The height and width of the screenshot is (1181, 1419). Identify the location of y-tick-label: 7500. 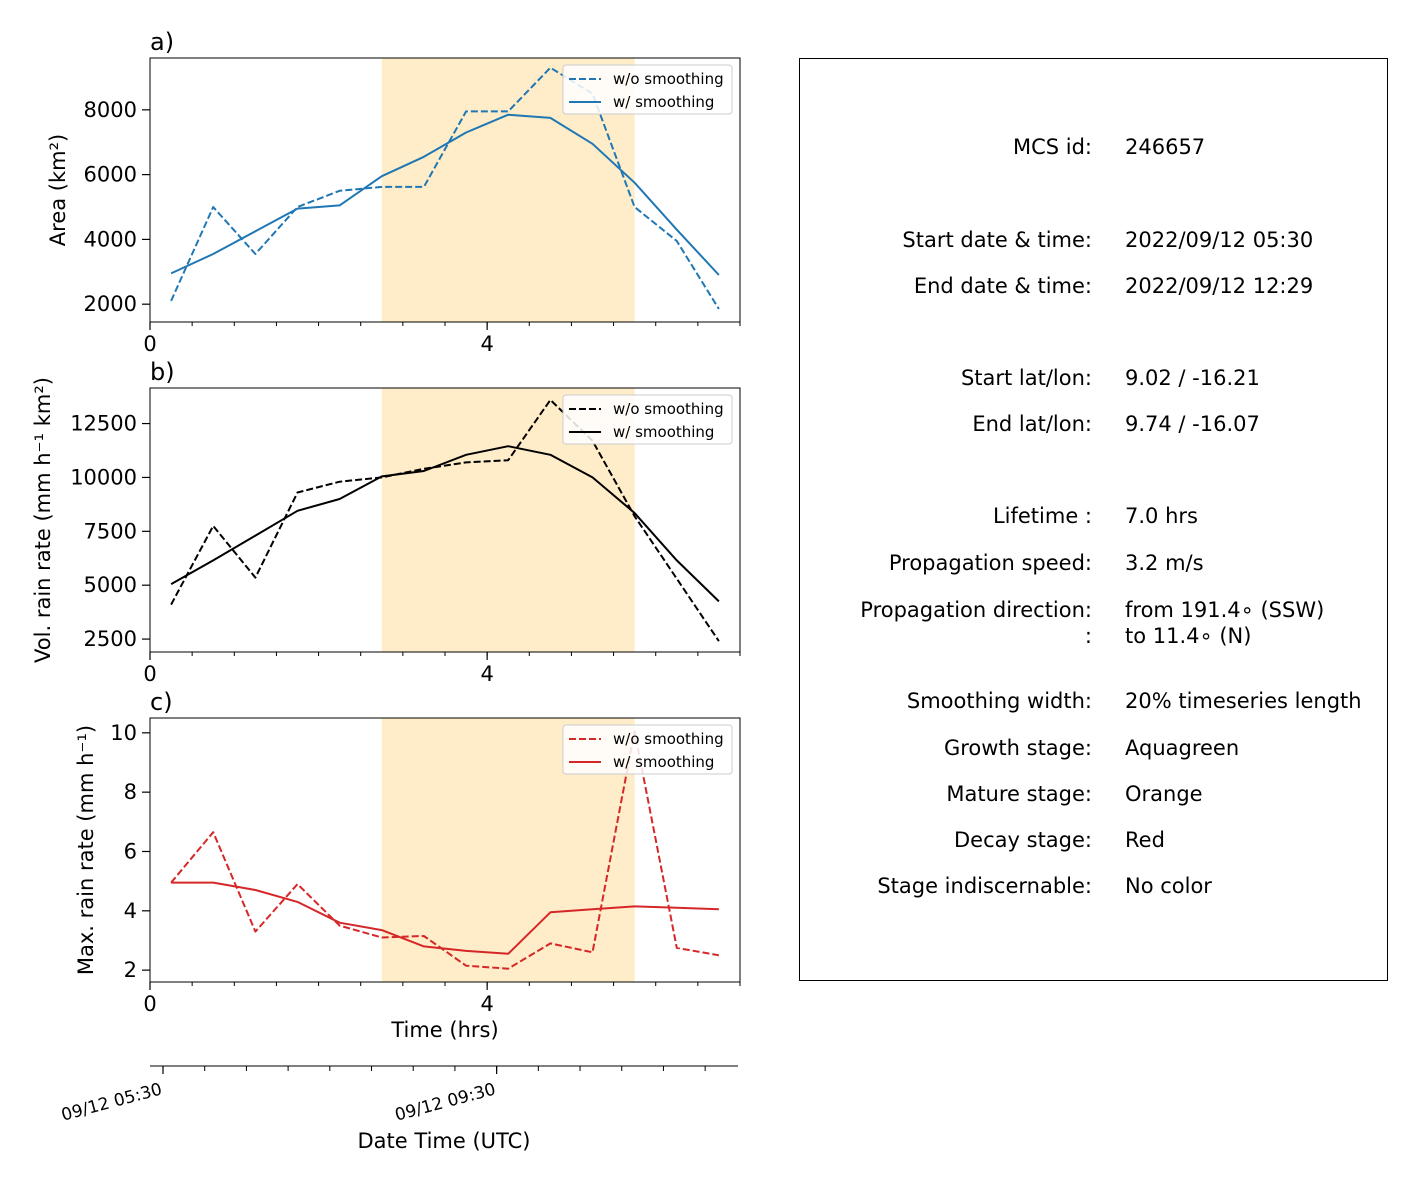
(110, 531).